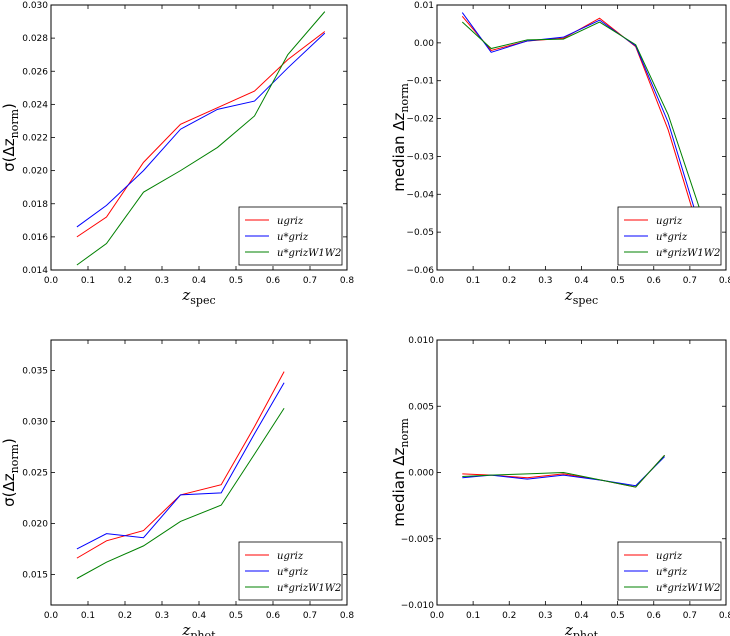 The width and height of the screenshot is (730, 636). I want to click on y-tick-label: 0.035, so click(35, 372).